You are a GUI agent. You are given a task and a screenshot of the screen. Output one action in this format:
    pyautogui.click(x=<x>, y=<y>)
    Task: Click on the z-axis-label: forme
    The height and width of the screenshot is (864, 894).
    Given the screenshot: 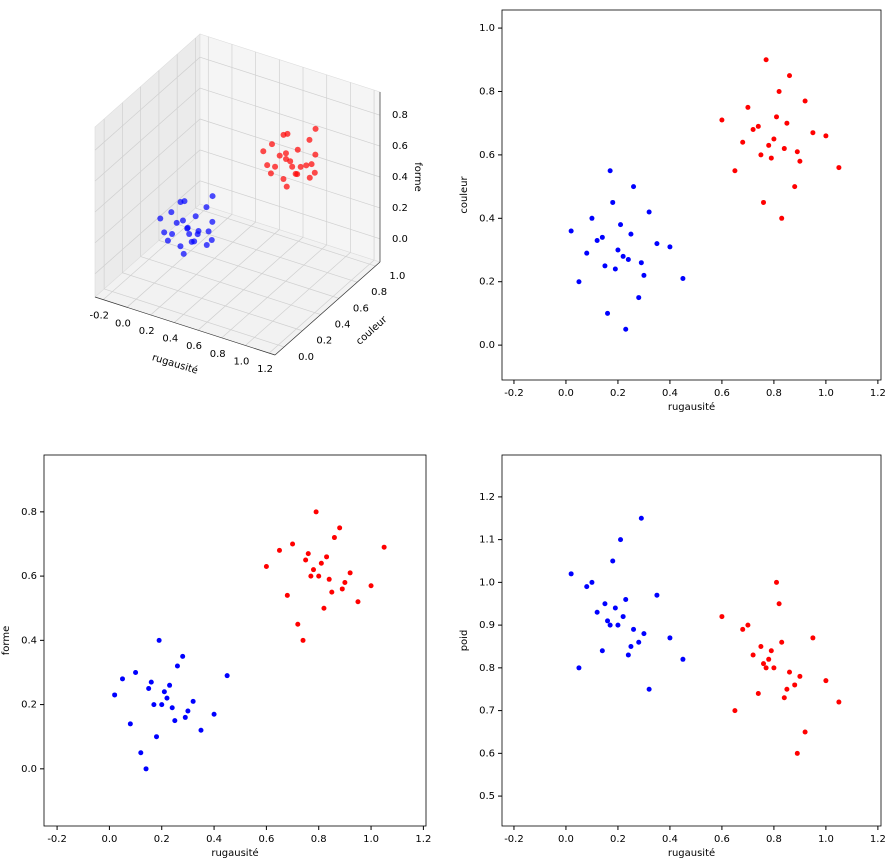 What is the action you would take?
    pyautogui.click(x=417, y=176)
    